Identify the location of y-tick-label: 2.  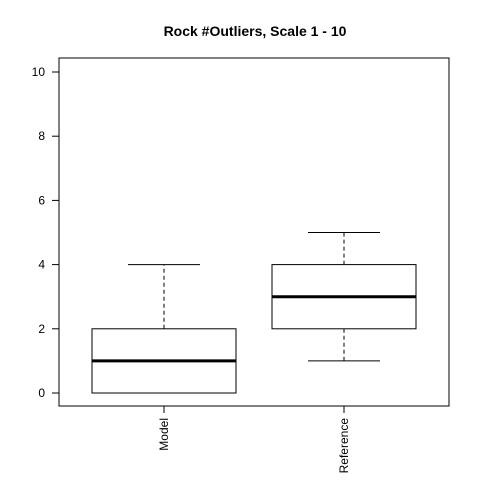
(41, 329).